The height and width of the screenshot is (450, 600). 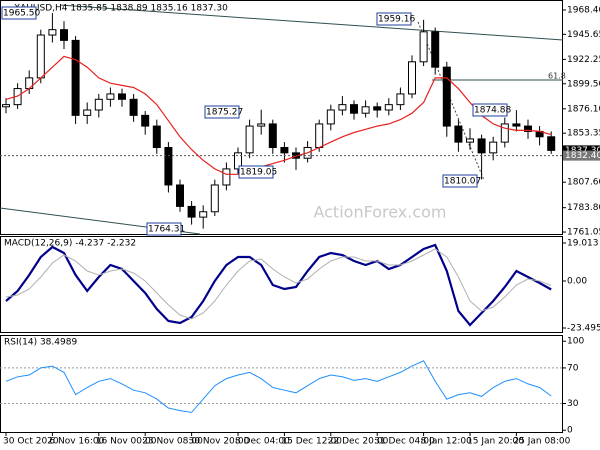 I want to click on x-tick-label: 30 Nov 20:00, so click(x=219, y=442).